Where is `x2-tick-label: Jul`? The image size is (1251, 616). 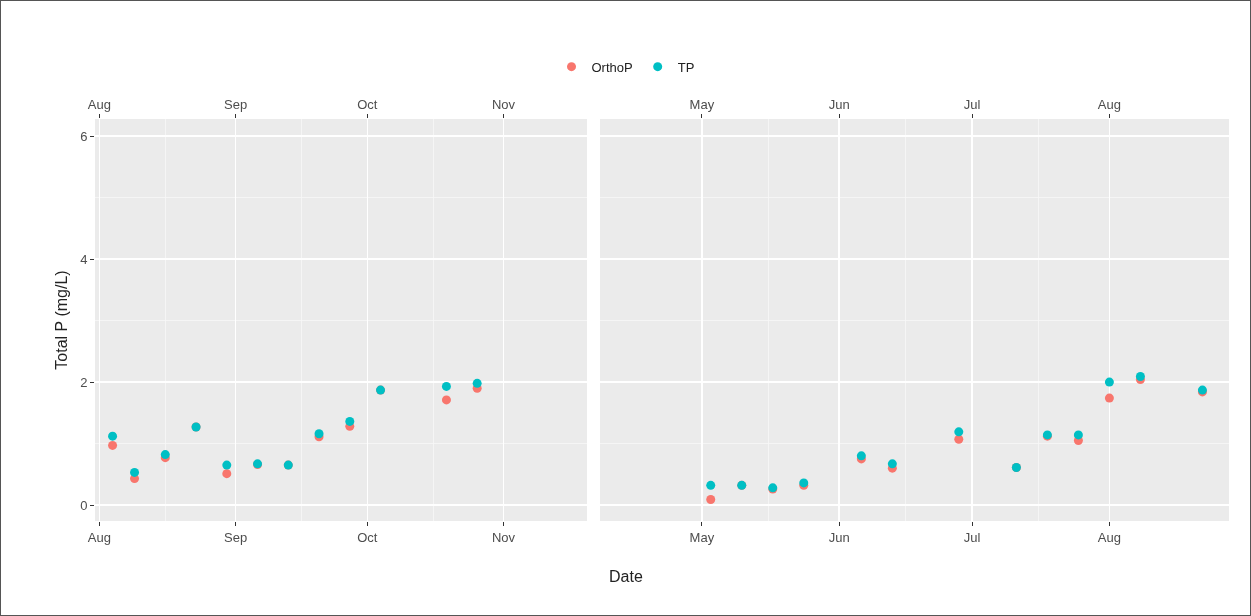 x2-tick-label: Jul is located at coordinates (972, 537).